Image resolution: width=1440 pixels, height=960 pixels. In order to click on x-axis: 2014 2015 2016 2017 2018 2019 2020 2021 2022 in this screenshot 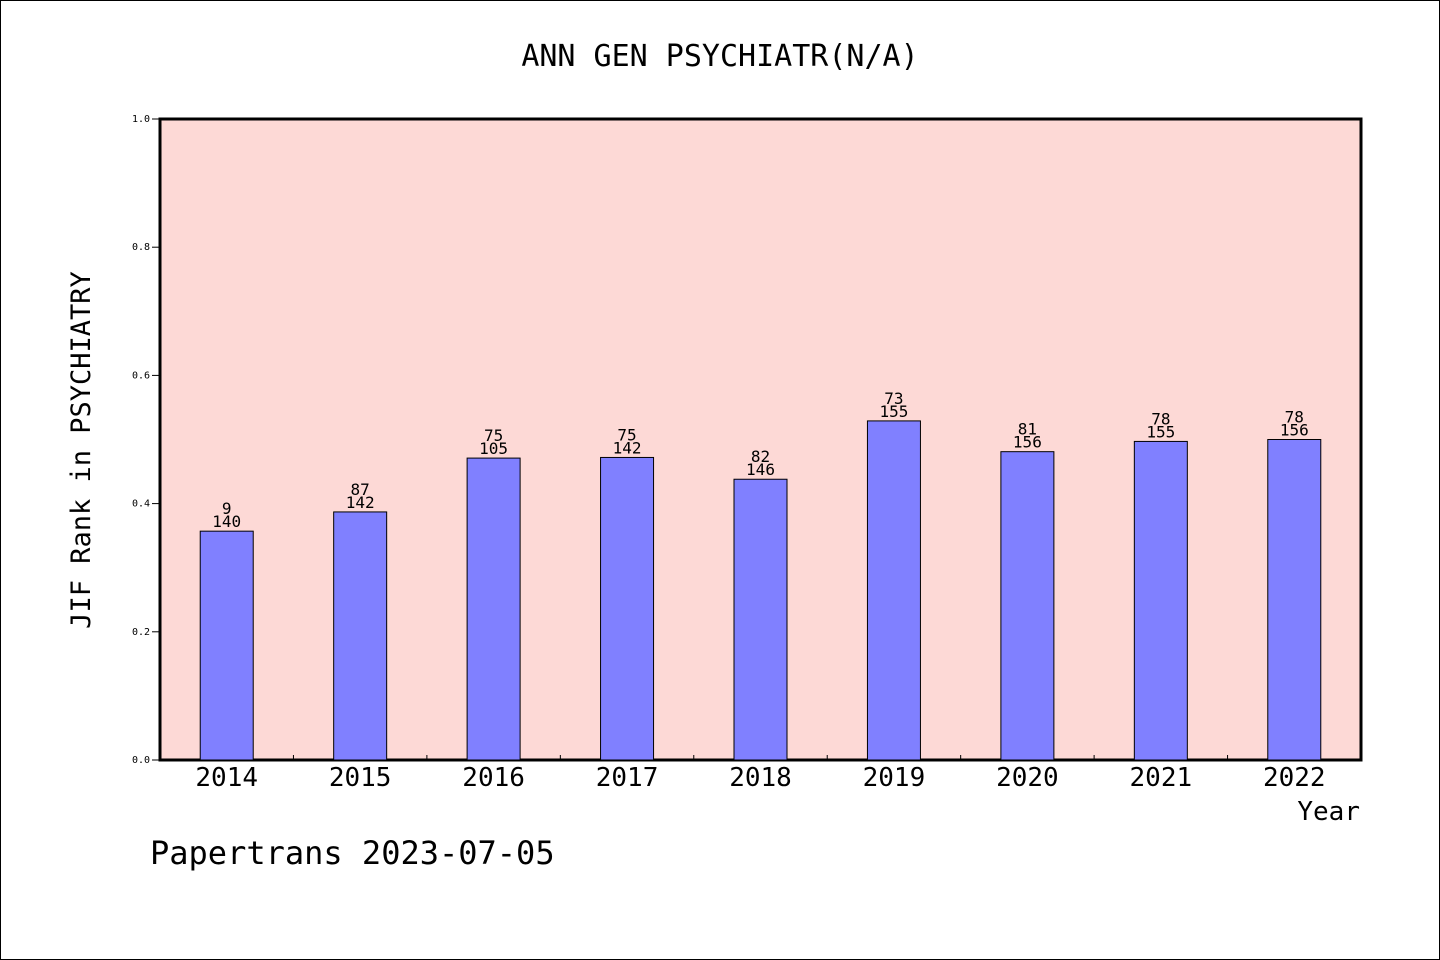, I will do `click(760, 774)`.